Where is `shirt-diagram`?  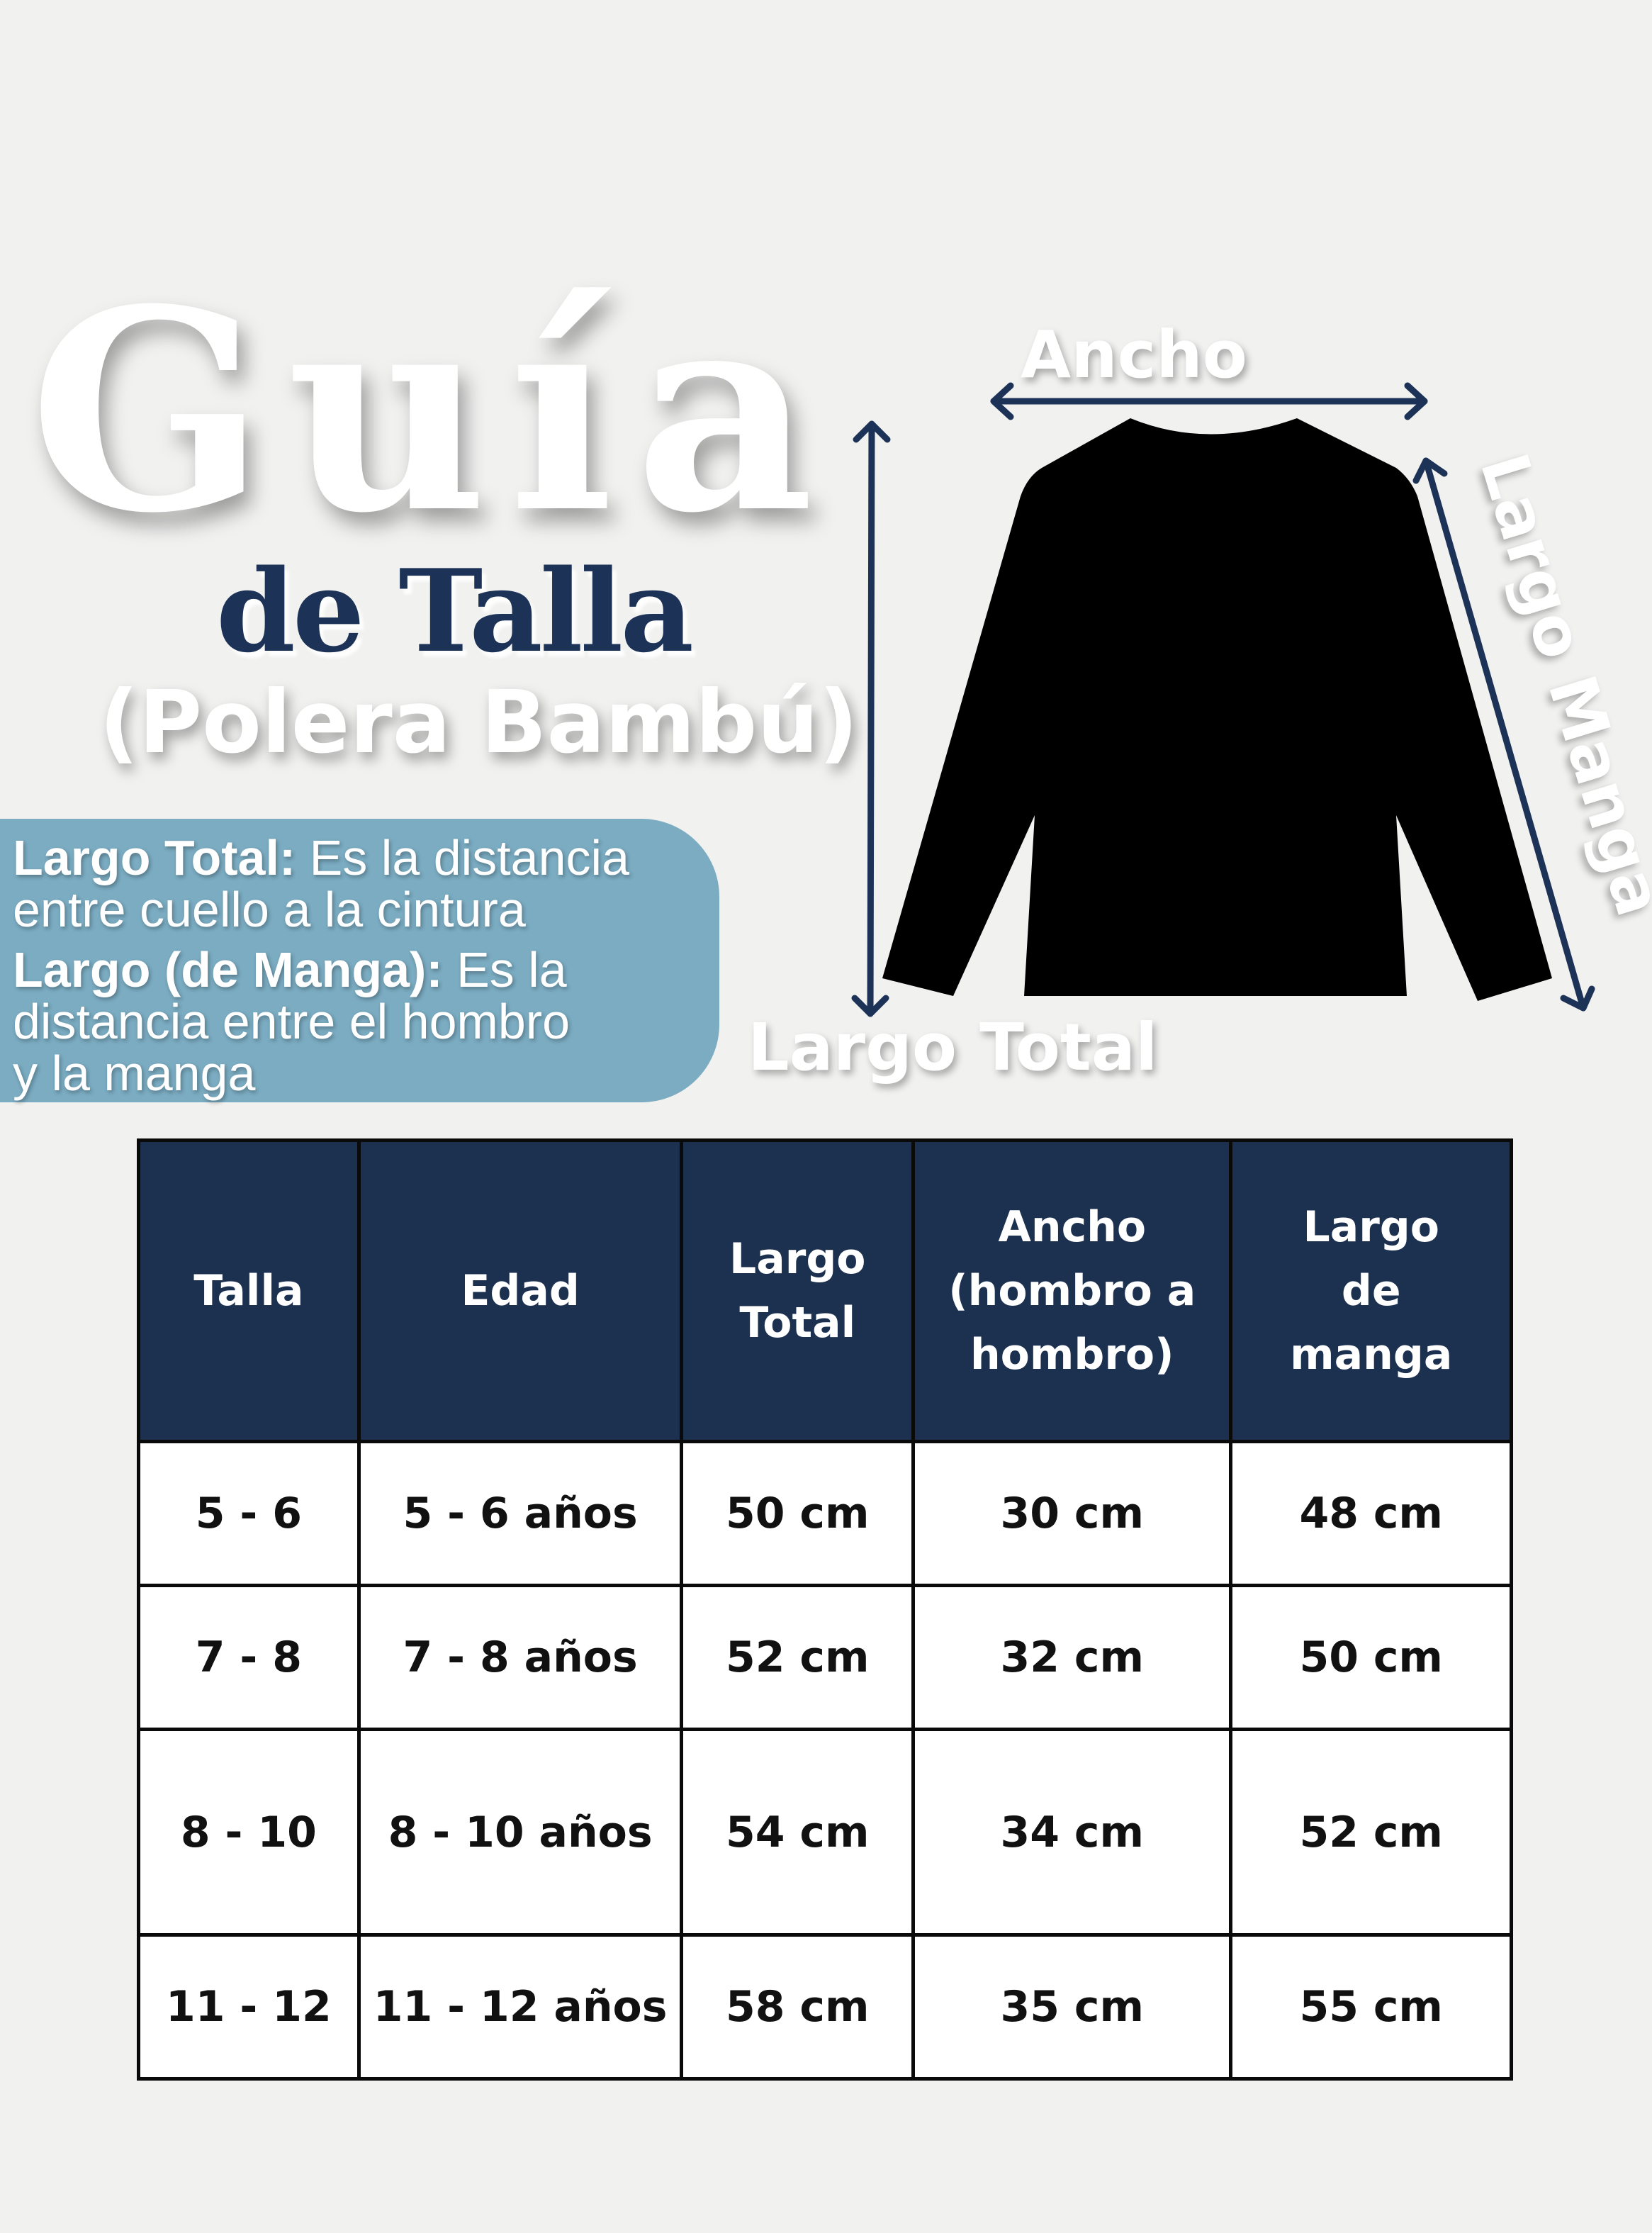 shirt-diagram is located at coordinates (1223, 699).